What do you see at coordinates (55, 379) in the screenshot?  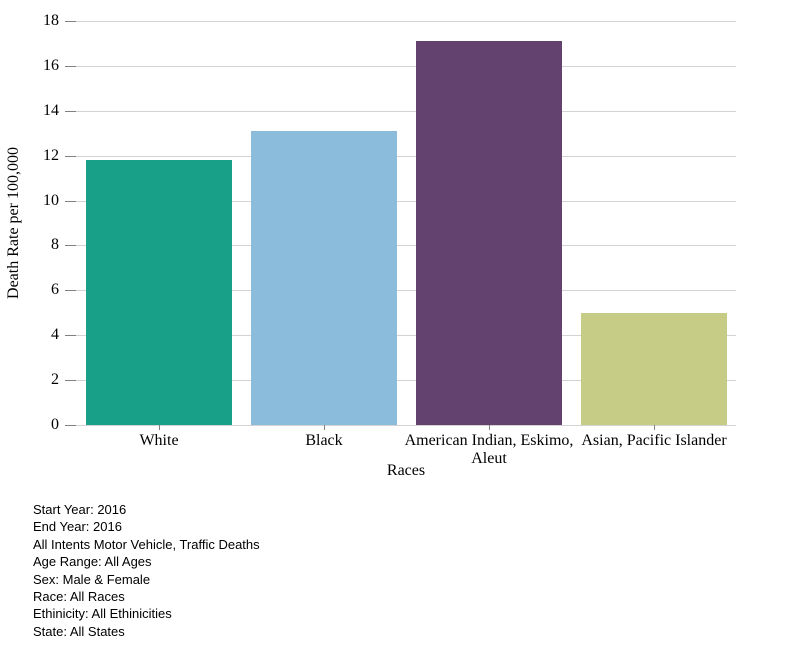 I see `y-tick-label: 2` at bounding box center [55, 379].